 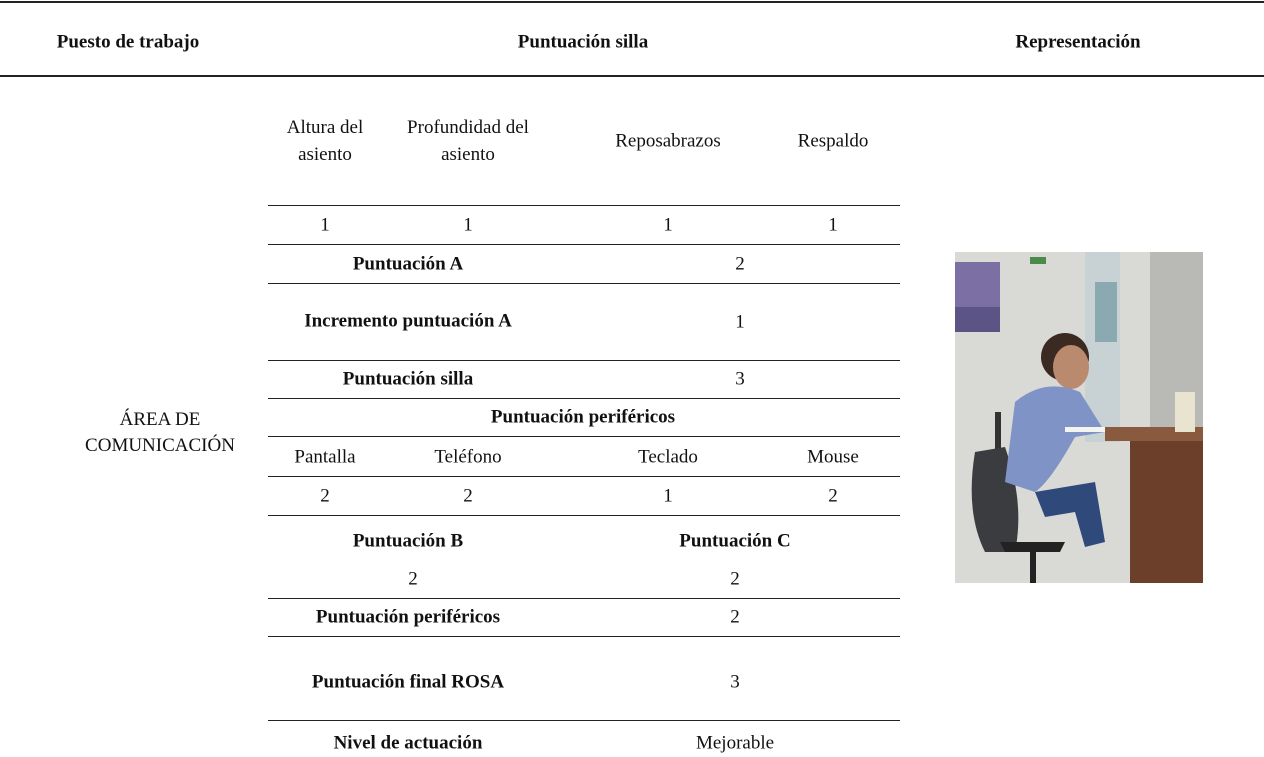 I want to click on label: Puntuación B, so click(x=408, y=541).